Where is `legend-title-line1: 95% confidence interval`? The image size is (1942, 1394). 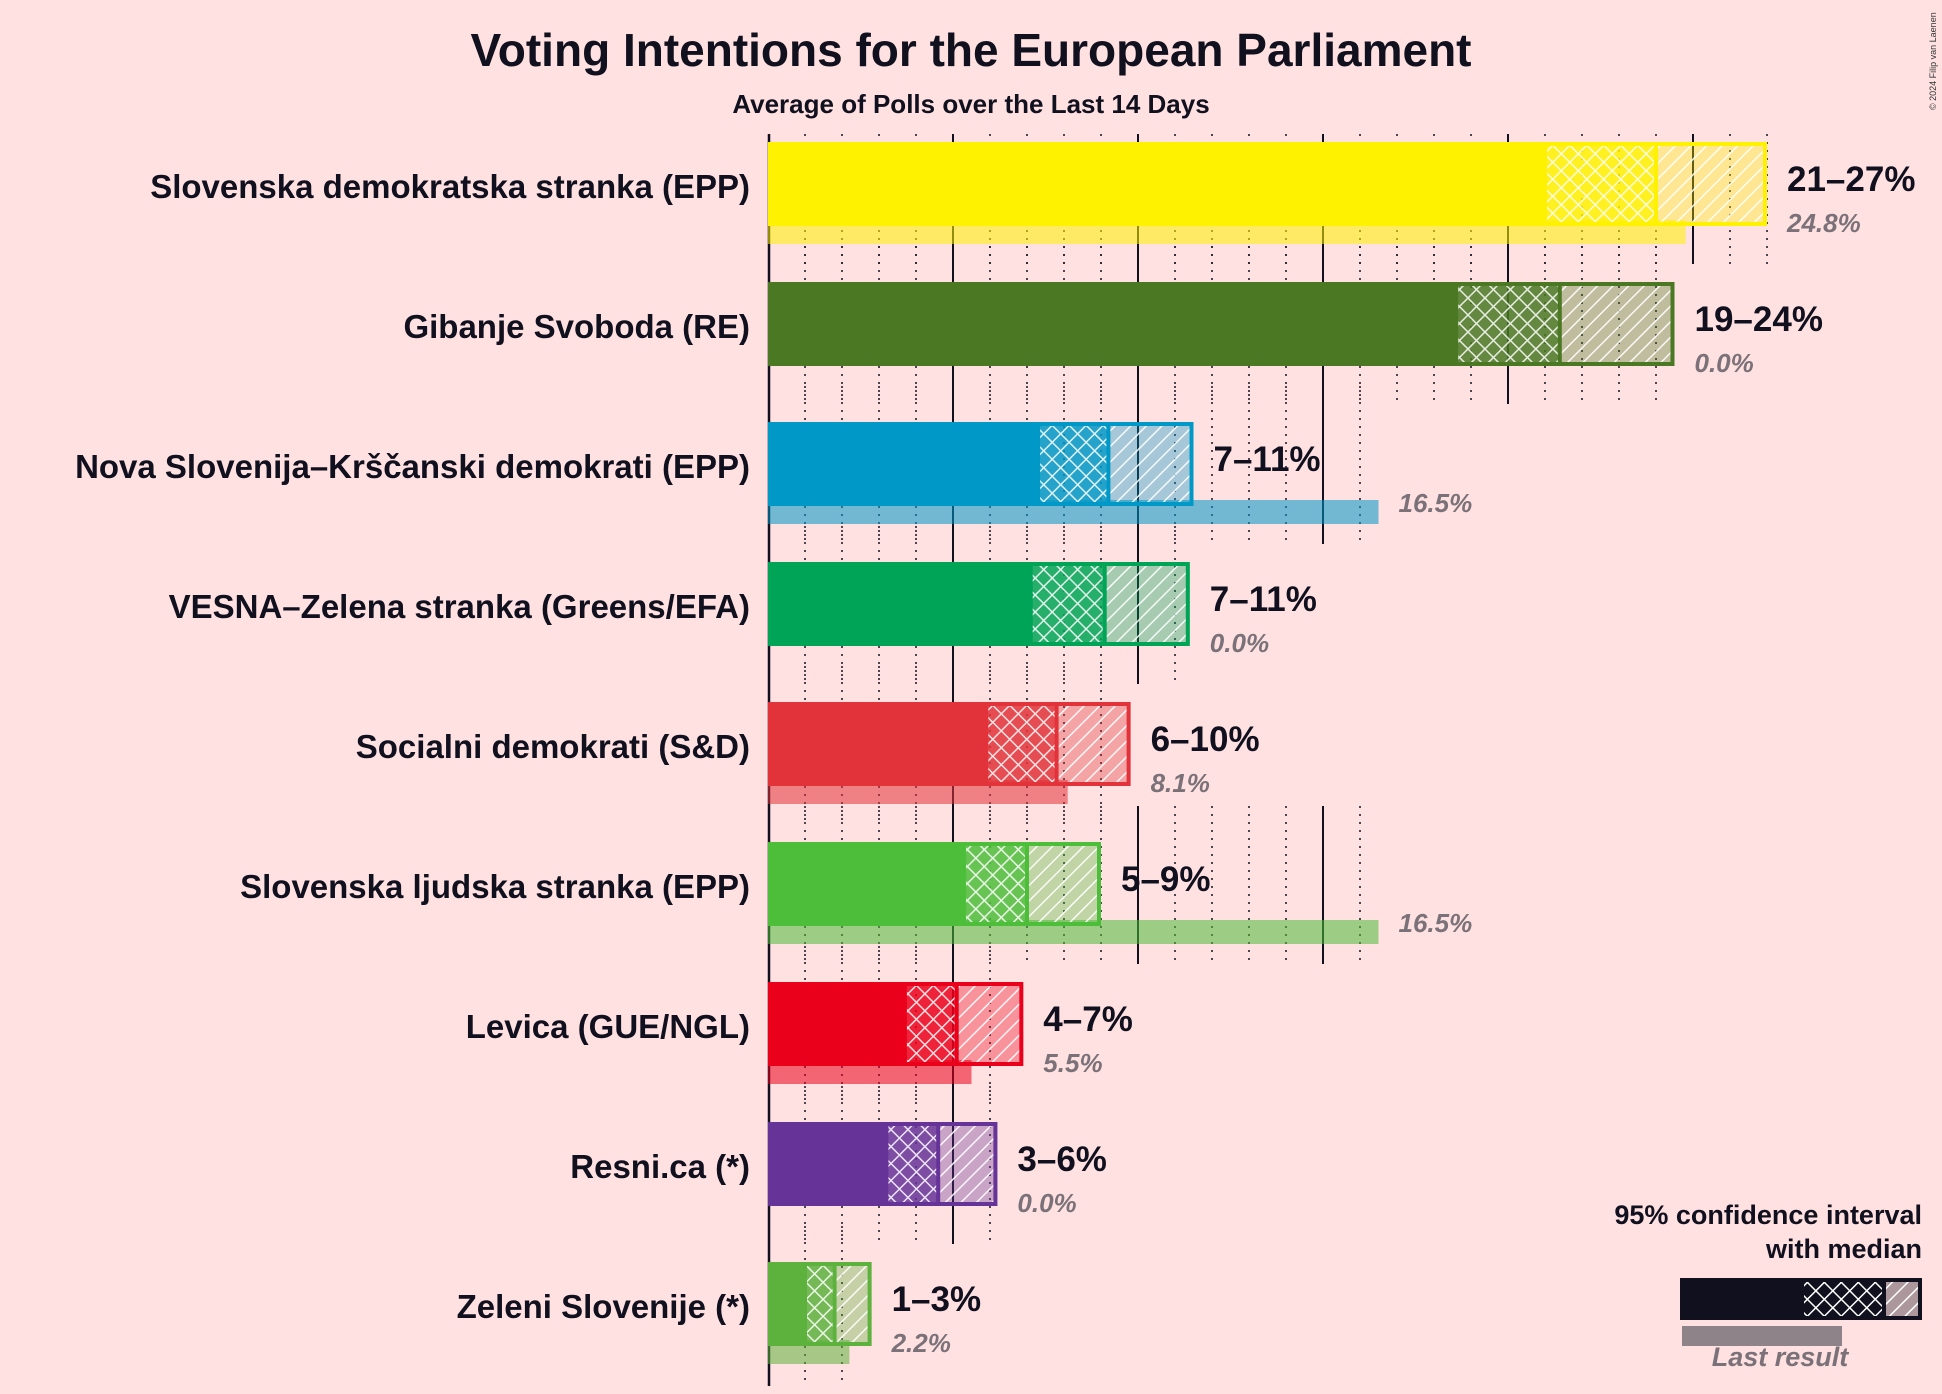
legend-title-line1: 95% confidence interval is located at coordinates (1768, 1215).